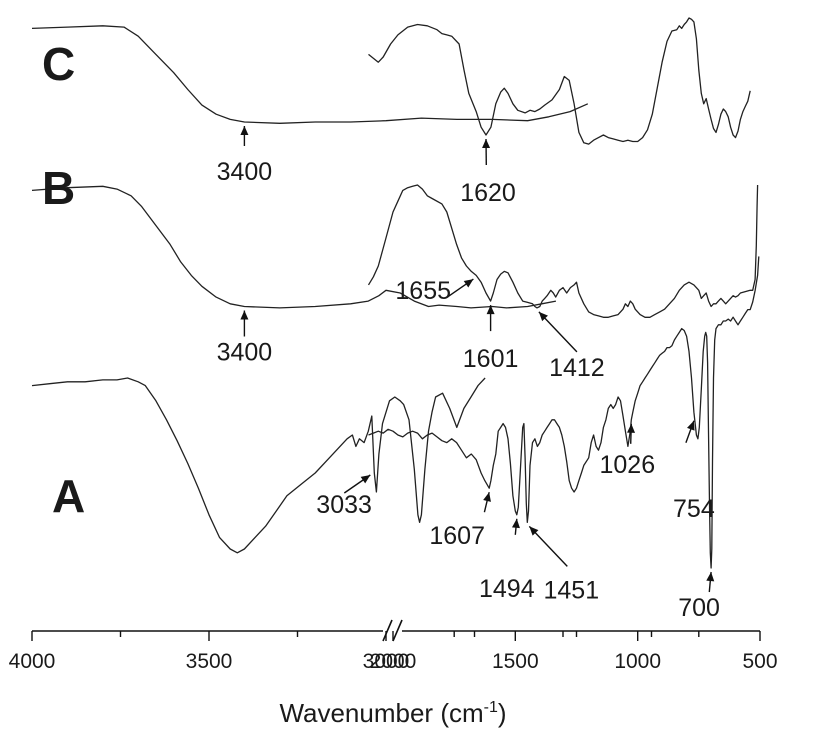 The width and height of the screenshot is (816, 735). Describe the element at coordinates (245, 172) in the screenshot. I see `peak-label-c-3400: 3400` at that location.